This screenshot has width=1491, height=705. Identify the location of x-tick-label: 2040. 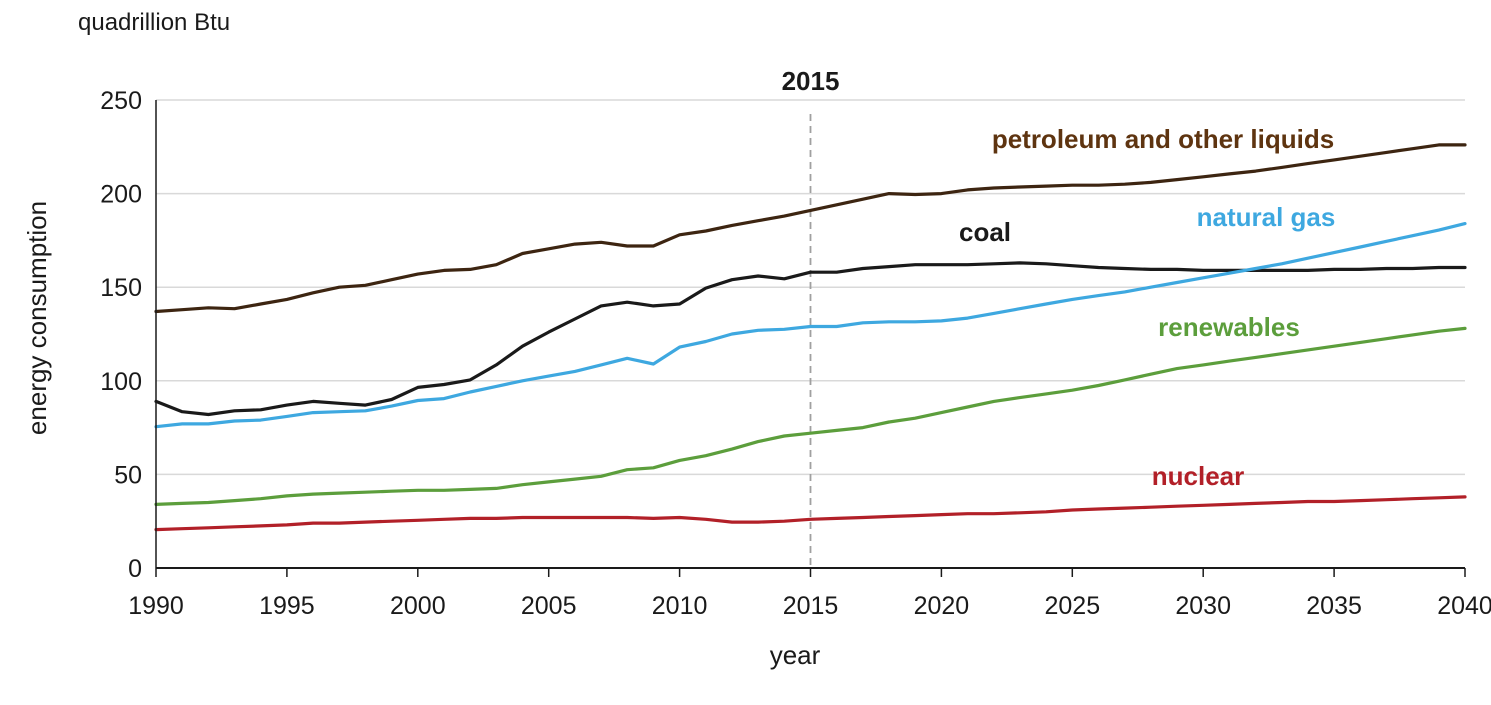
(1464, 606).